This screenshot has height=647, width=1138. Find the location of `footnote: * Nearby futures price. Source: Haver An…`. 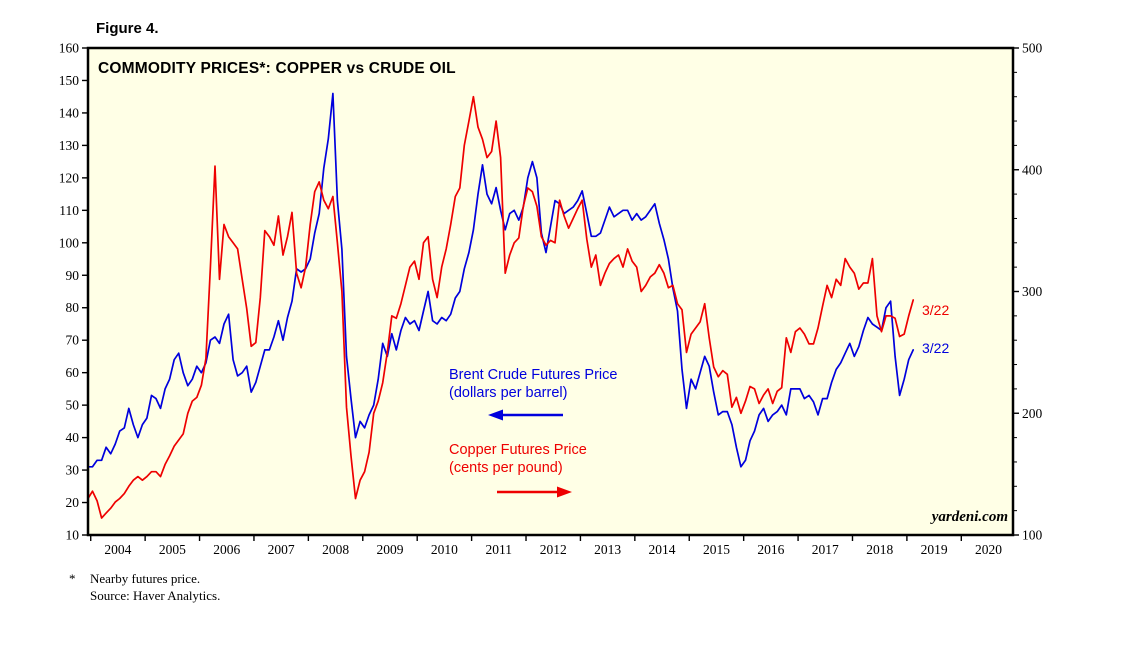

footnote: * Nearby futures price. Source: Haver An… is located at coordinates (144, 587).